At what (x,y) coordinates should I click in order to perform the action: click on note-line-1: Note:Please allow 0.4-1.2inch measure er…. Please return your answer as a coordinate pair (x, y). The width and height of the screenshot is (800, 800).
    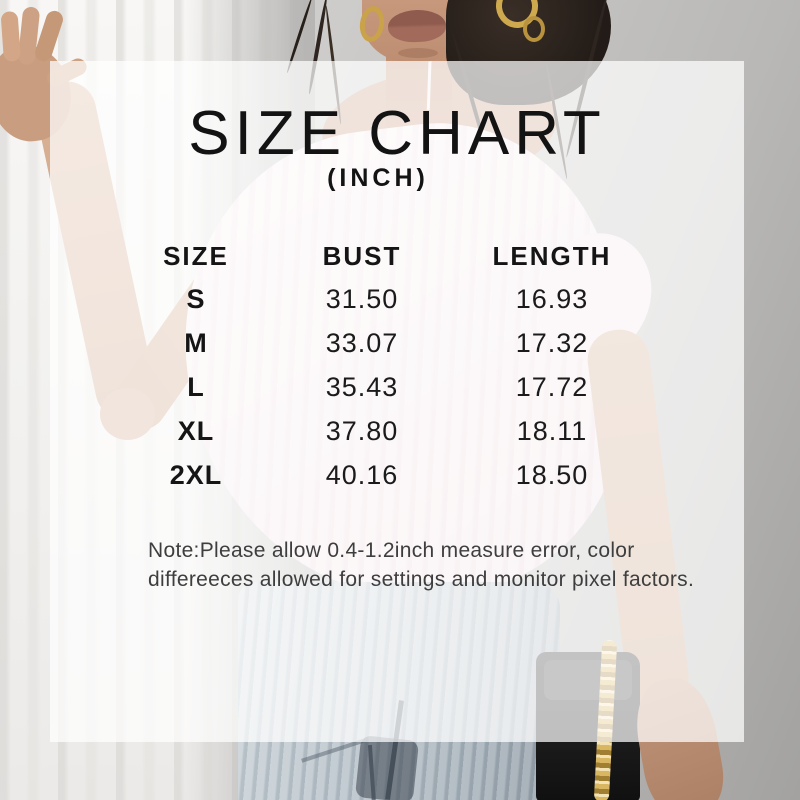
    Looking at the image, I should click on (391, 550).